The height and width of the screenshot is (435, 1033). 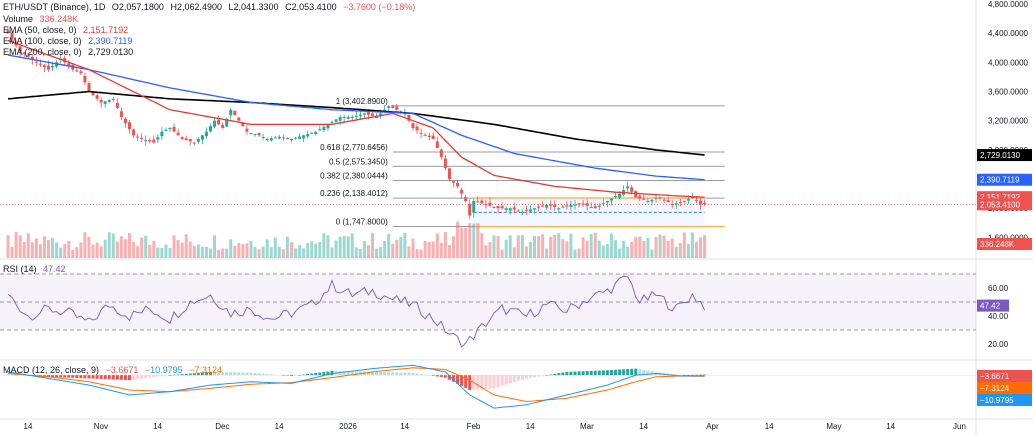 What do you see at coordinates (643, 426) in the screenshot?
I see `time-tick-label: 14` at bounding box center [643, 426].